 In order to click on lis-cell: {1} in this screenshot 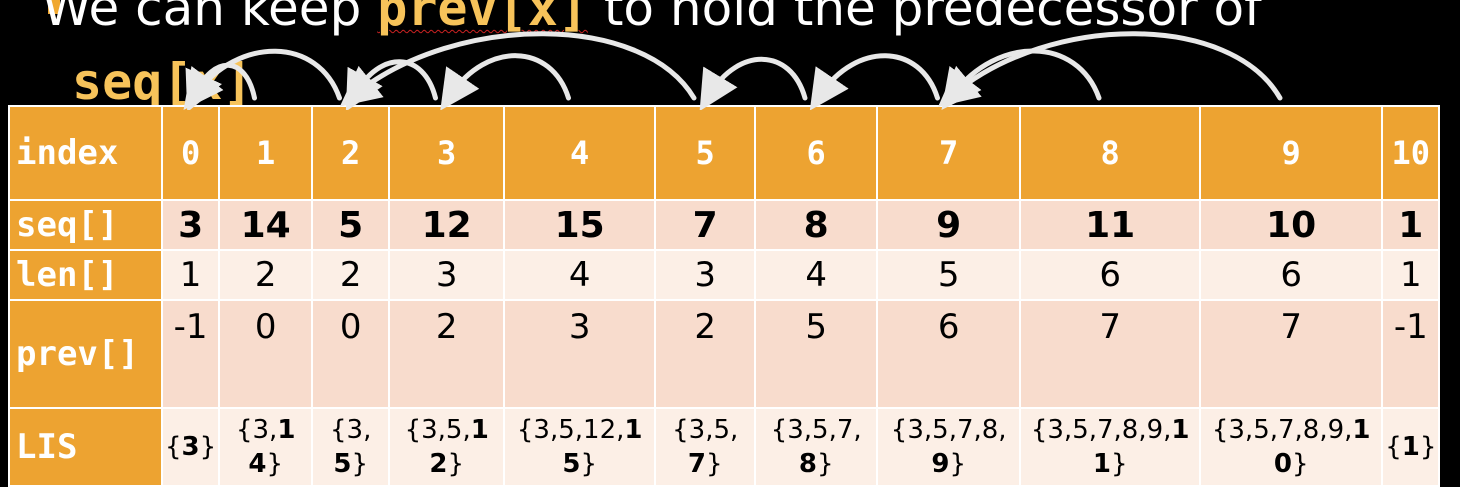, I will do `click(1411, 447)`.